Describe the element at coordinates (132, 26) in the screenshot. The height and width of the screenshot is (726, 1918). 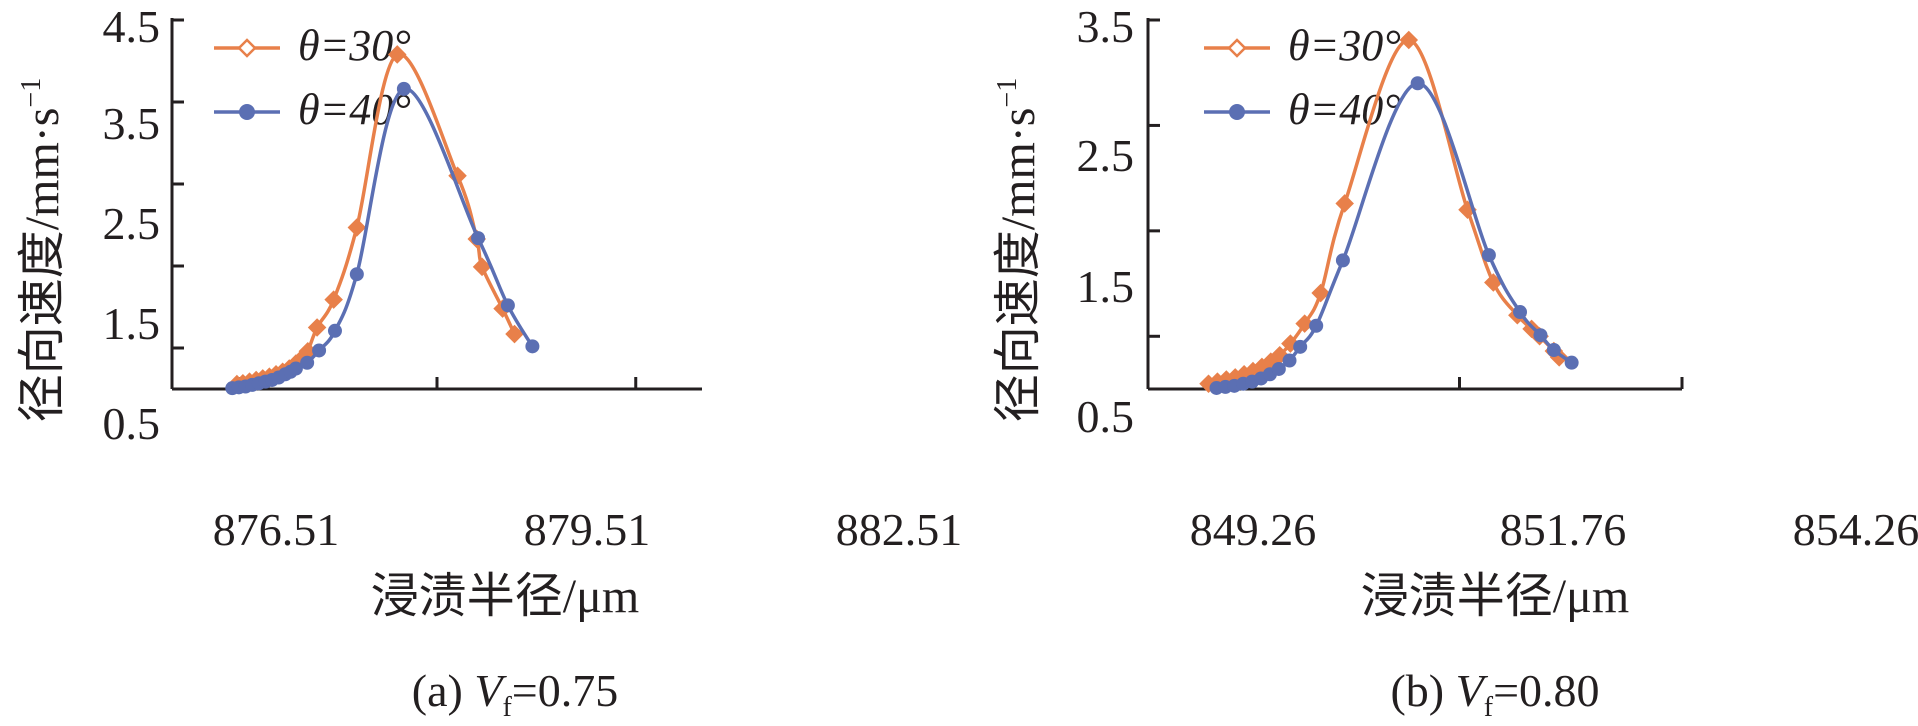
I see `y-tick-label: 4.5` at that location.